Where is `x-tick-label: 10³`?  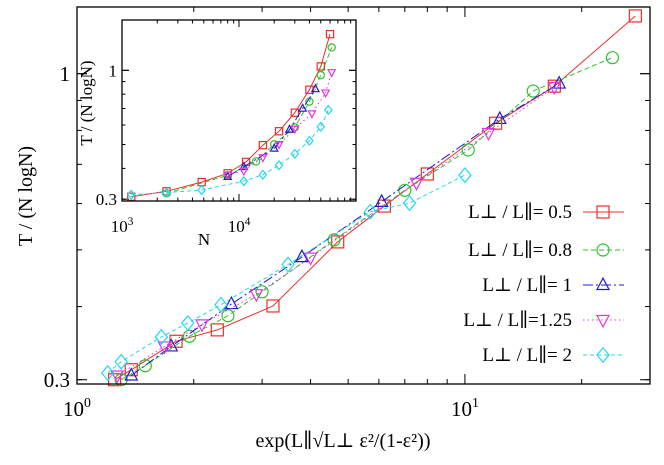 x-tick-label: 10³ is located at coordinates (122, 226).